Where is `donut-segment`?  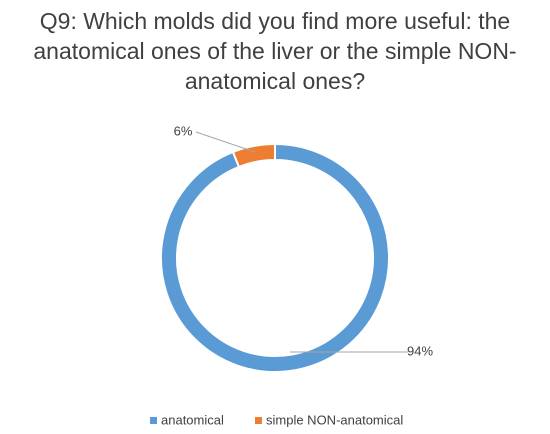
donut-segment is located at coordinates (253, 155).